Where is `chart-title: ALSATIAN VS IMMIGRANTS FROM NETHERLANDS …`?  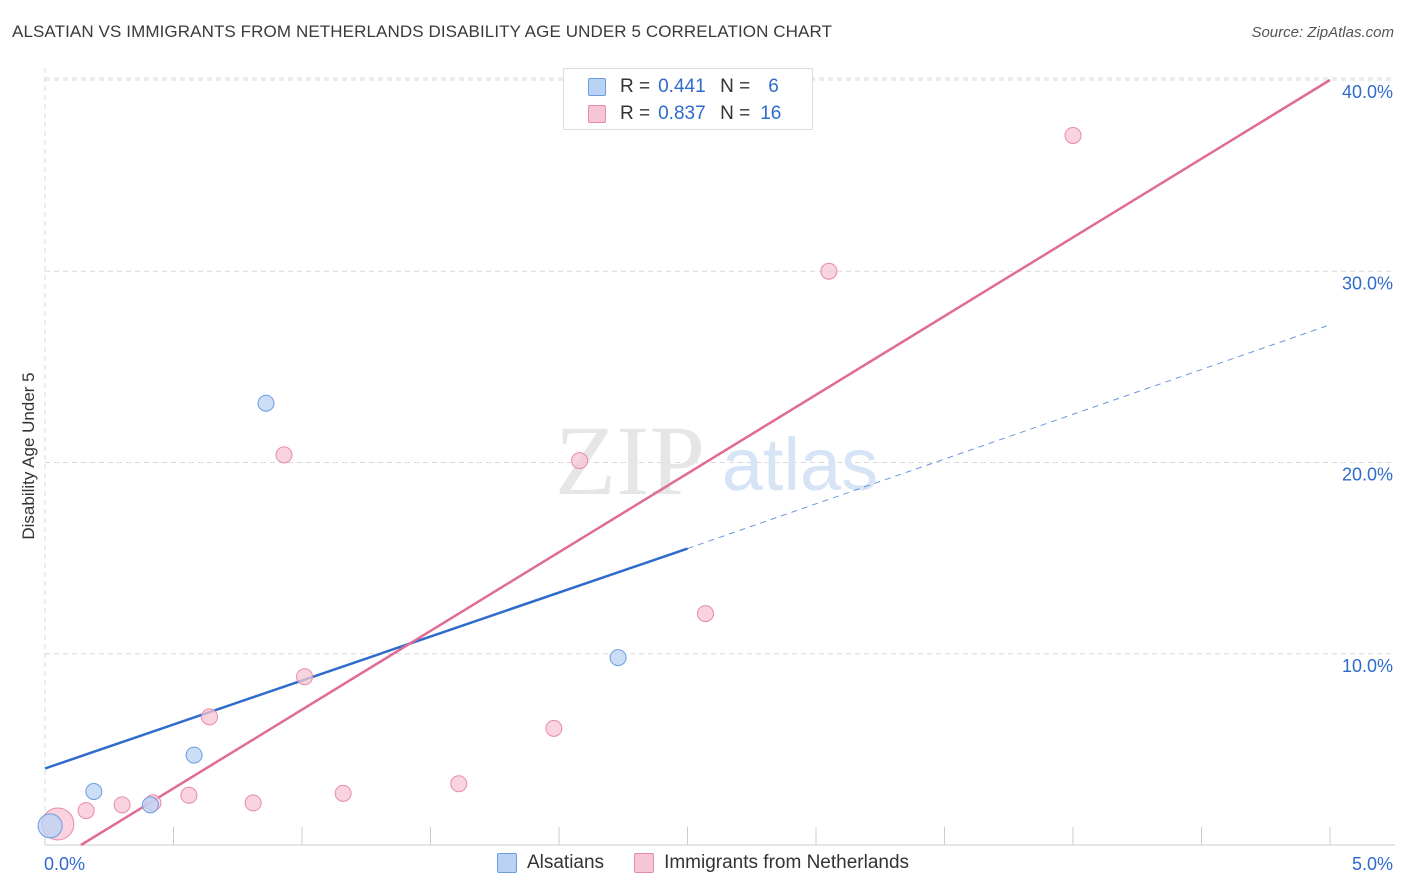 chart-title: ALSATIAN VS IMMIGRANTS FROM NETHERLANDS … is located at coordinates (422, 31).